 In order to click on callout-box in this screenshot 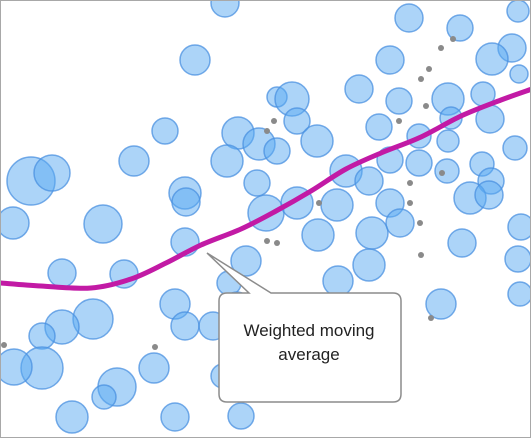, I will do `click(304, 327)`.